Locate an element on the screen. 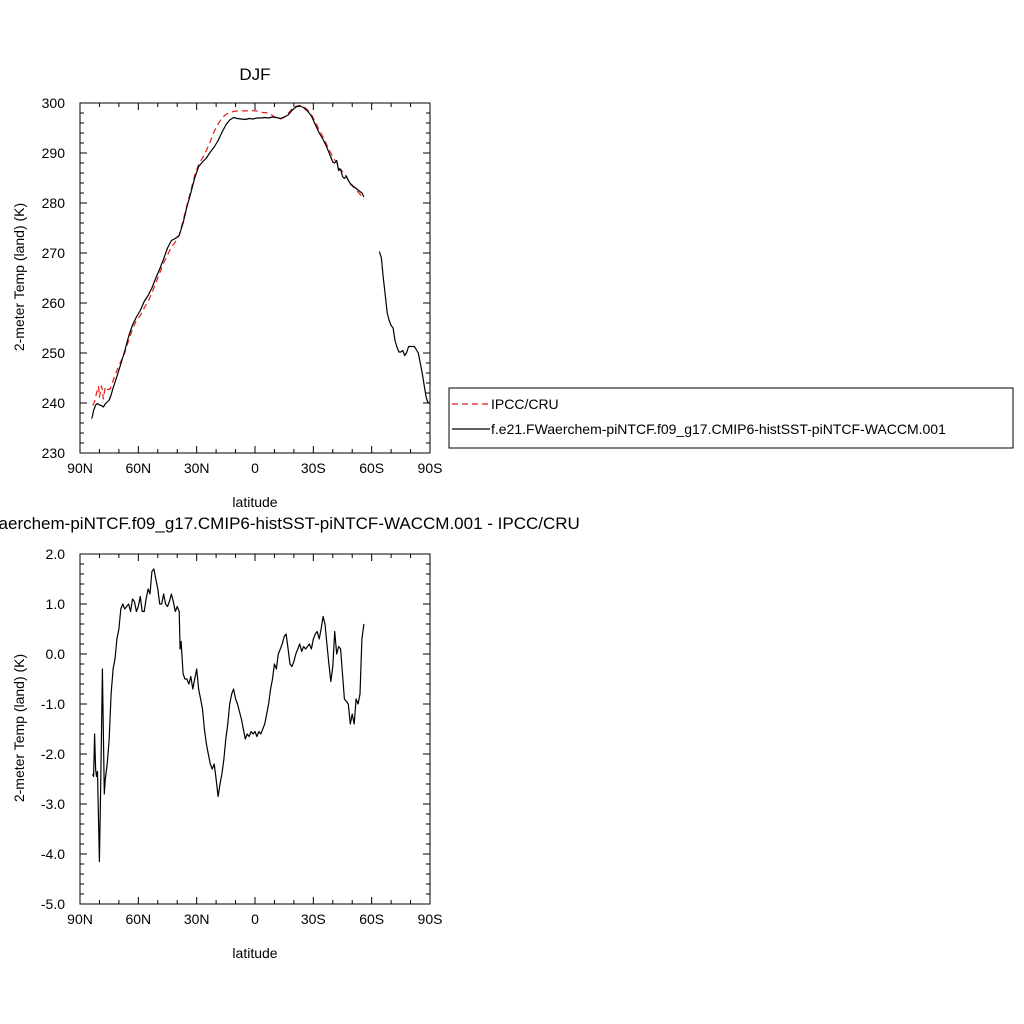 The image size is (1024, 1024). legend-box is located at coordinates (731, 418).